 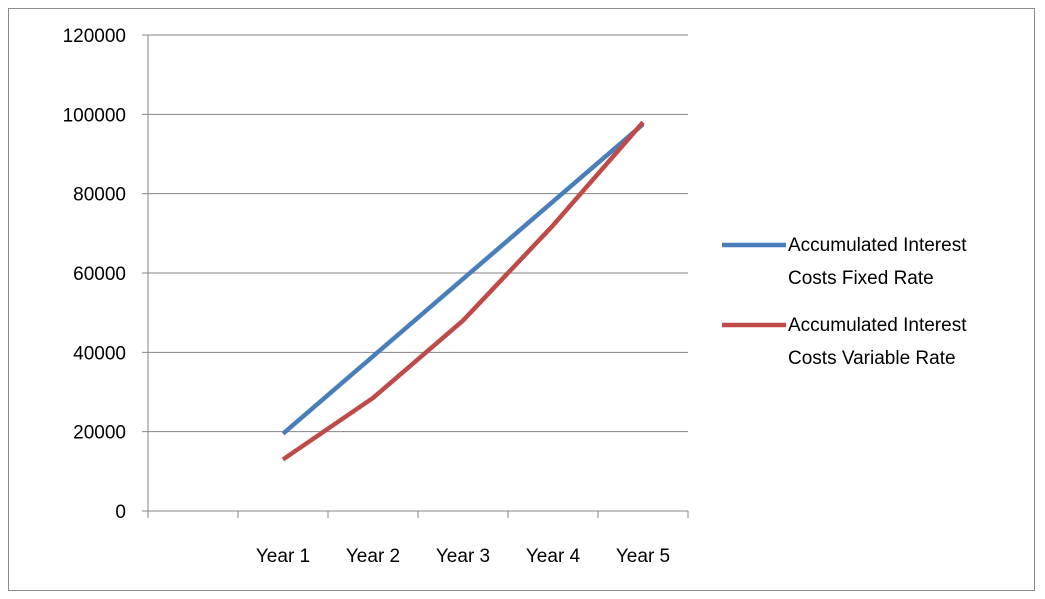 What do you see at coordinates (872, 358) in the screenshot?
I see `legend-label: Costs Variable Rate` at bounding box center [872, 358].